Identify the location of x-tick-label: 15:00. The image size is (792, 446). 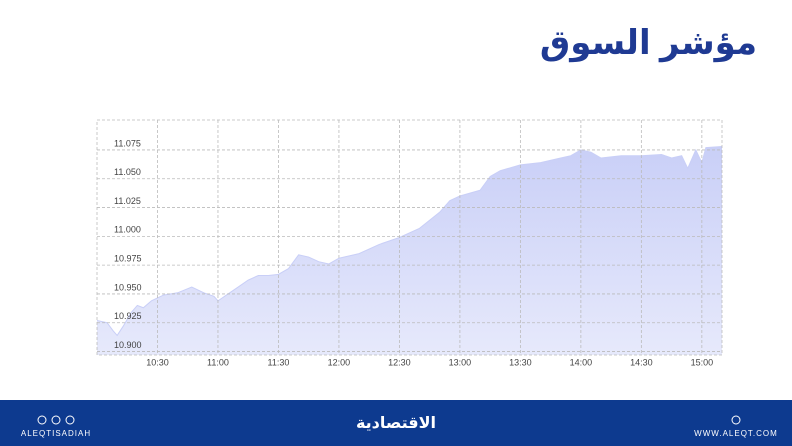
(702, 362).